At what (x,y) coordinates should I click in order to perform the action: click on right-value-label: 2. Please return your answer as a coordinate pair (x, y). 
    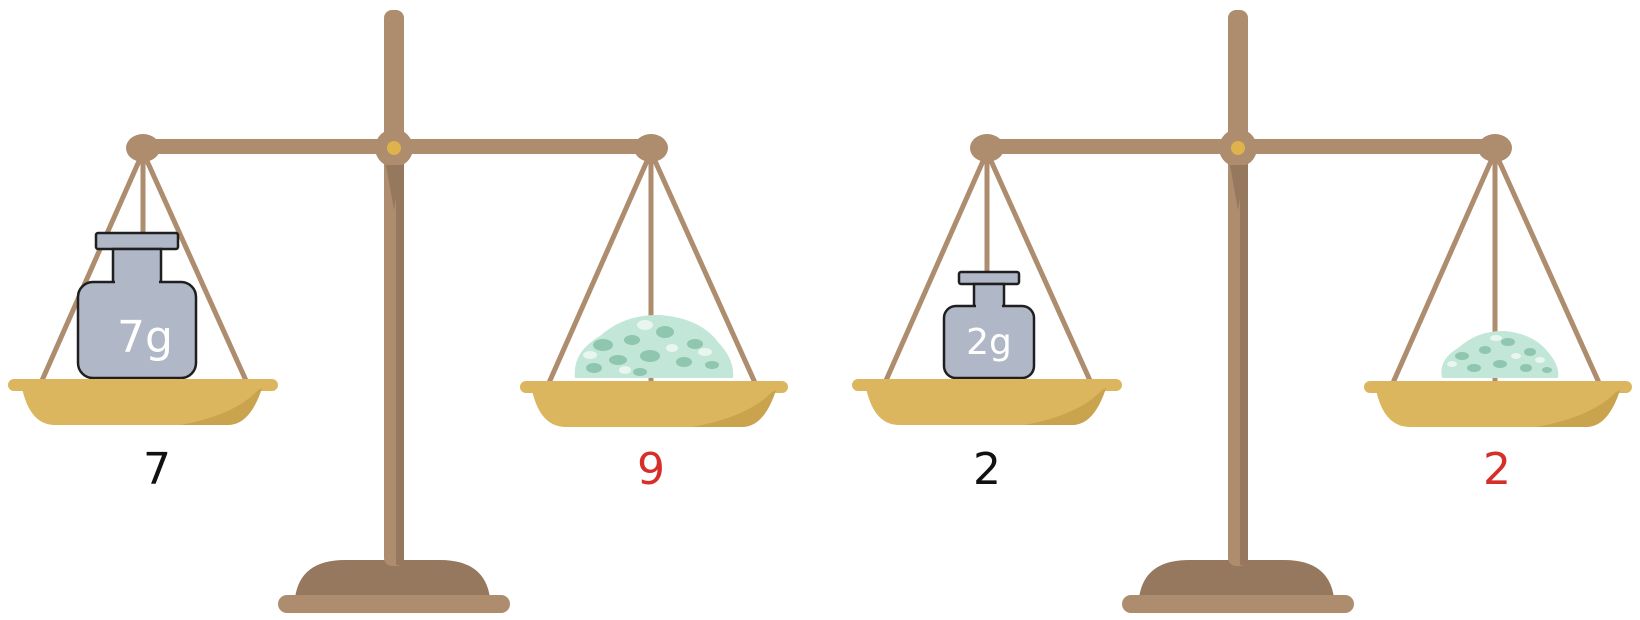
    Looking at the image, I should click on (1497, 469).